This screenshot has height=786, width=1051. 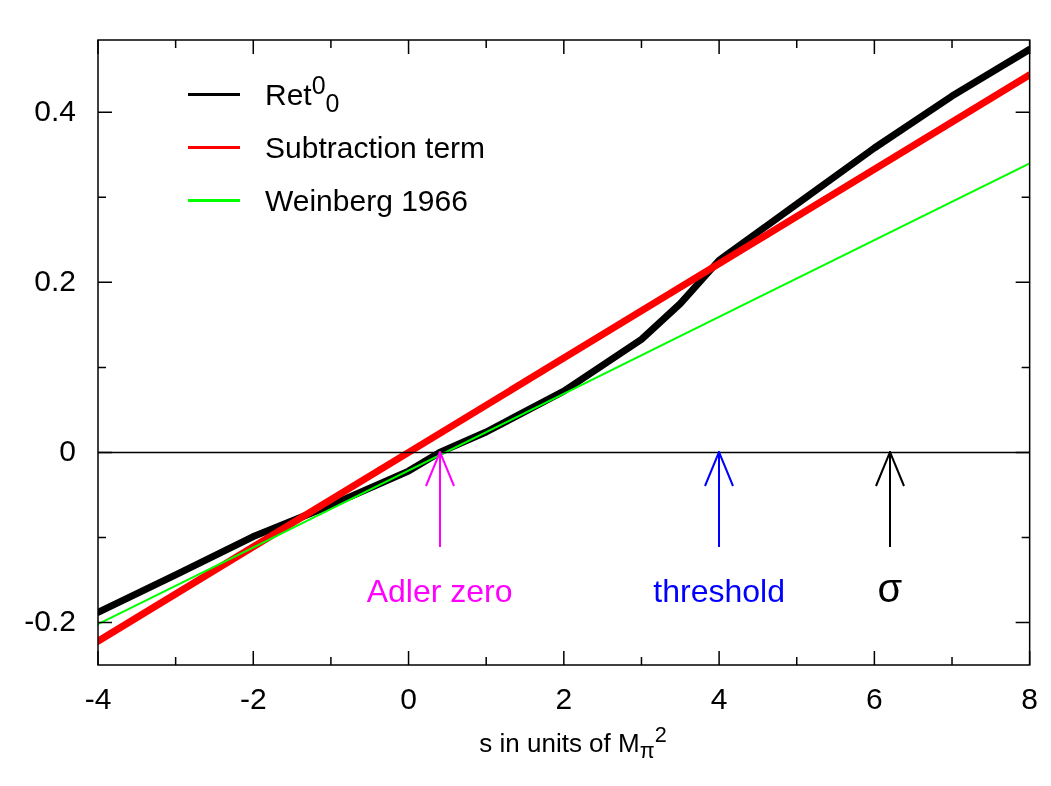 What do you see at coordinates (366, 200) in the screenshot?
I see `legend-label: Weinberg 1966` at bounding box center [366, 200].